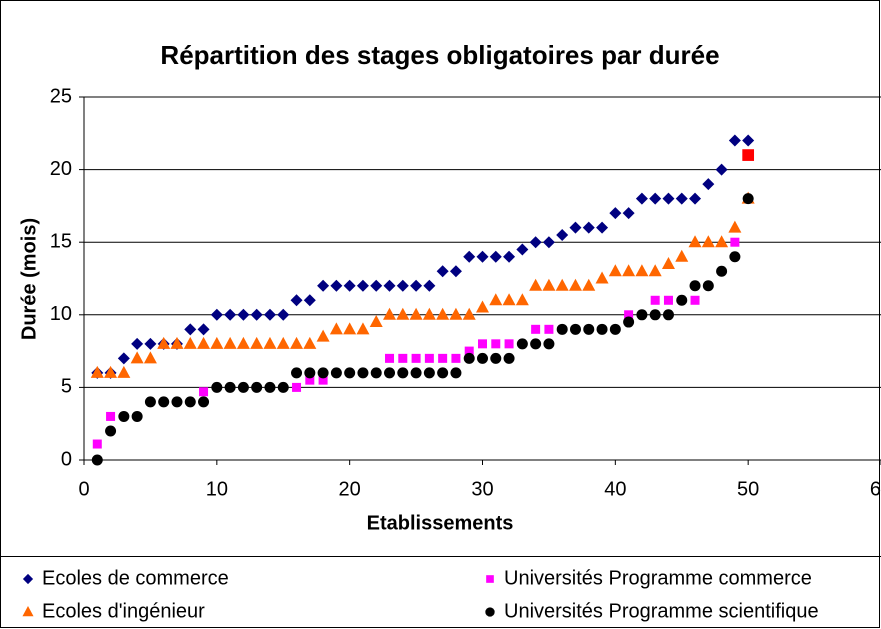 This screenshot has width=881, height=629. I want to click on y-tick-label: 20, so click(61, 169).